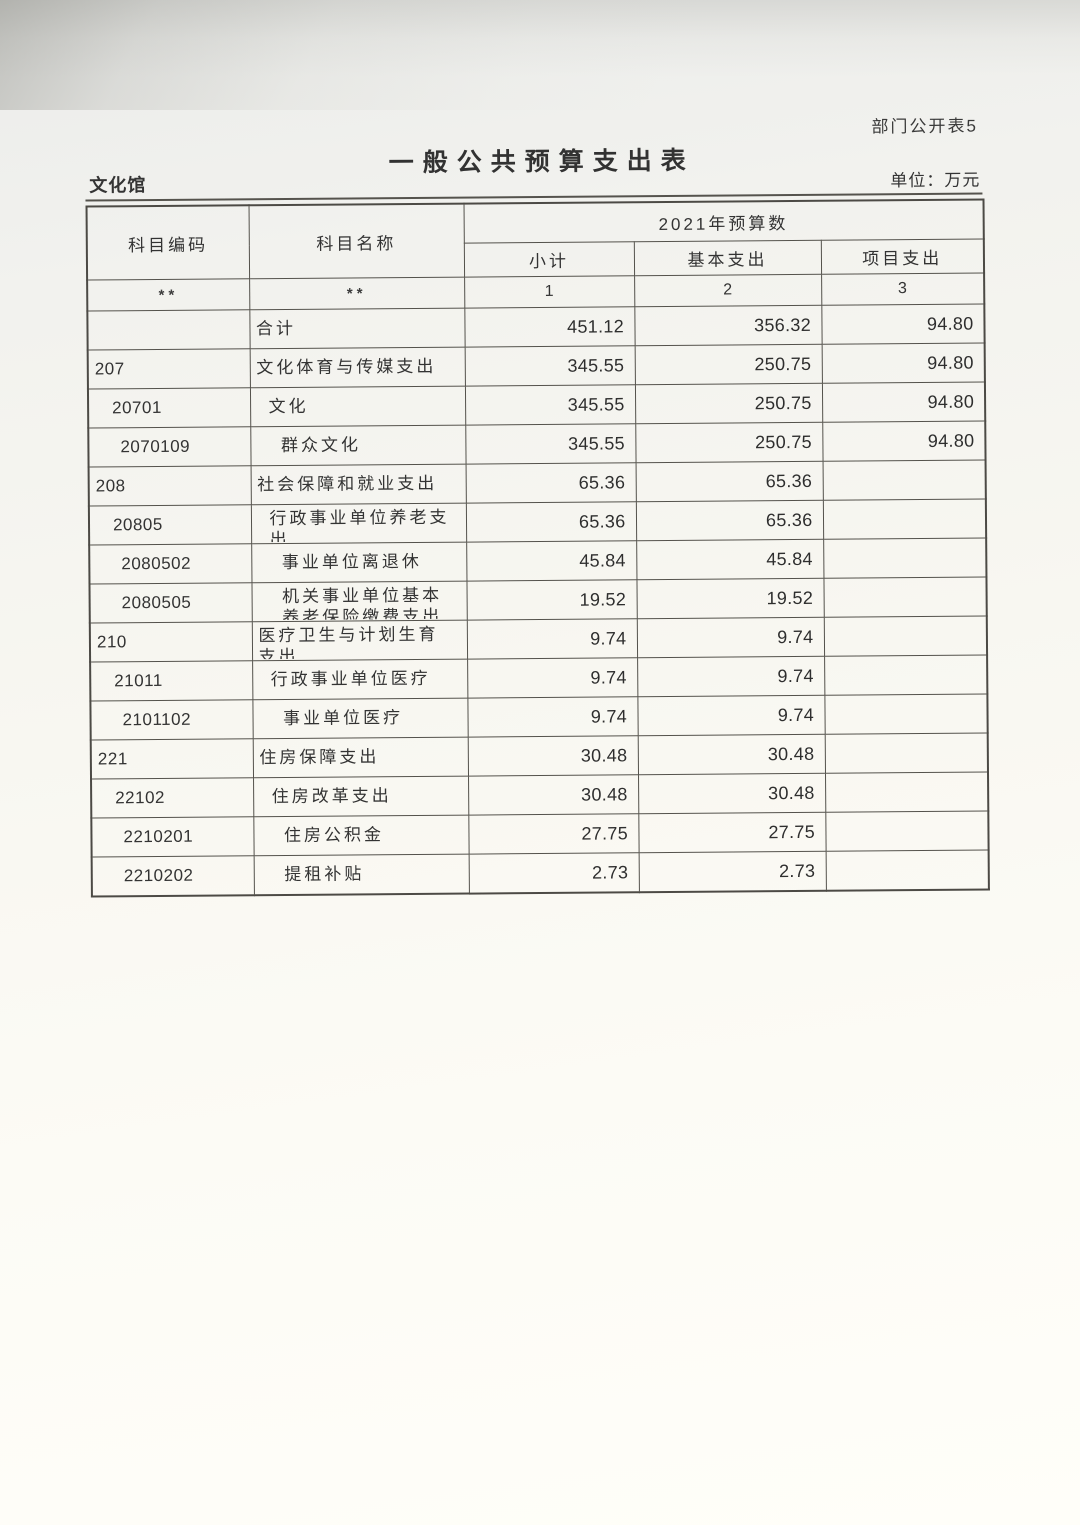 This screenshot has height=1525, width=1080. Describe the element at coordinates (171, 720) in the screenshot. I see `cell-code: 2101102` at that location.